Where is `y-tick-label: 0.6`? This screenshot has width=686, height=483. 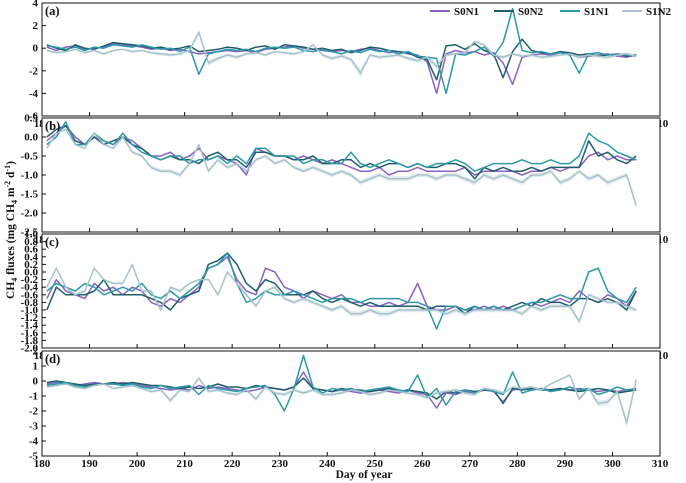
y-tick-label: 0.6 is located at coordinates (31, 250).